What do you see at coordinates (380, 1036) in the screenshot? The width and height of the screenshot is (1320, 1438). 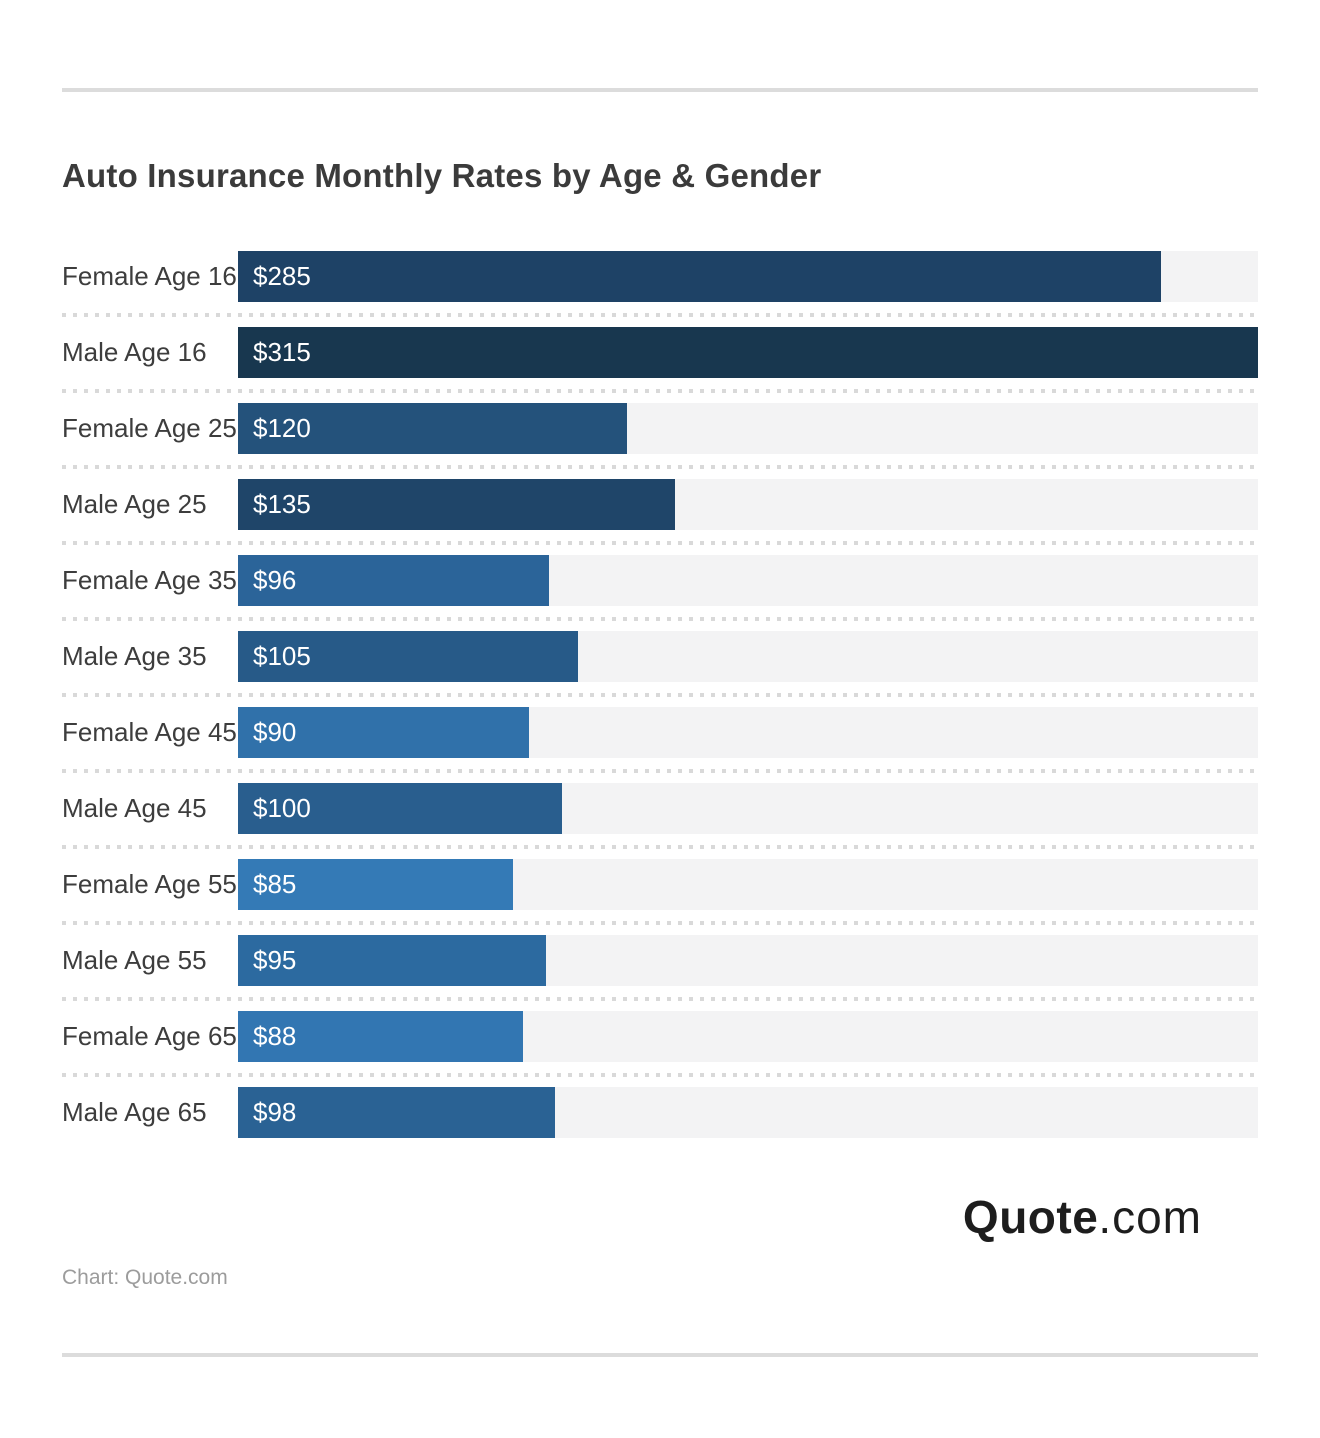 I see `bar: $88` at bounding box center [380, 1036].